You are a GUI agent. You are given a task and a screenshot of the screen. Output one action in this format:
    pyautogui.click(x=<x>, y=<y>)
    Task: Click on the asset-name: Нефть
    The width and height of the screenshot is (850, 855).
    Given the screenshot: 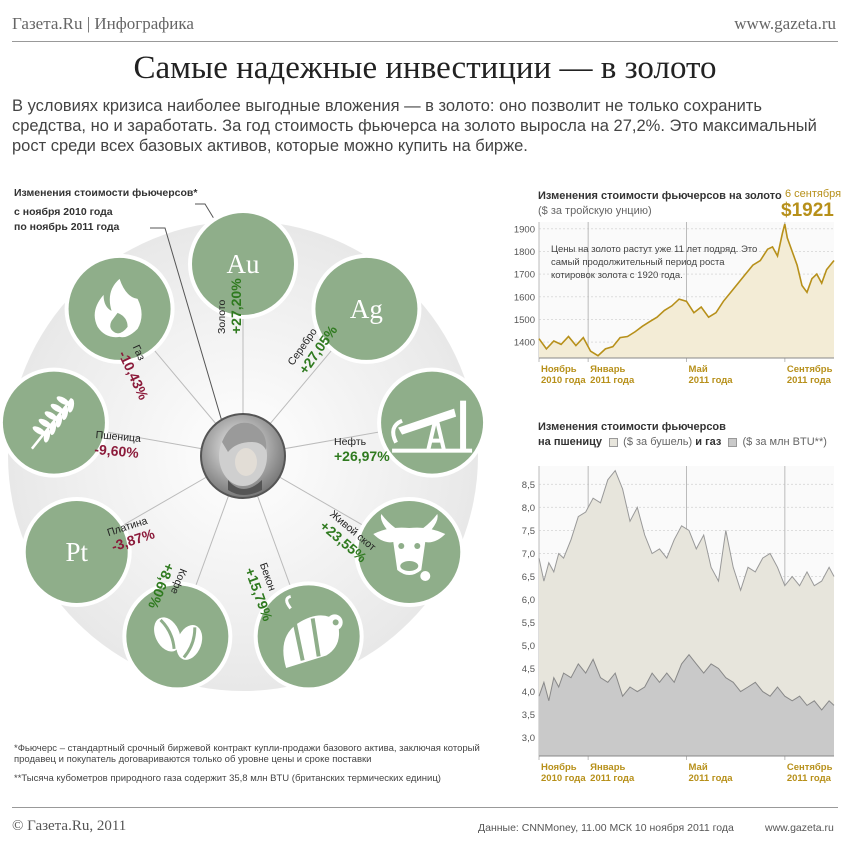 What is the action you would take?
    pyautogui.click(x=350, y=442)
    